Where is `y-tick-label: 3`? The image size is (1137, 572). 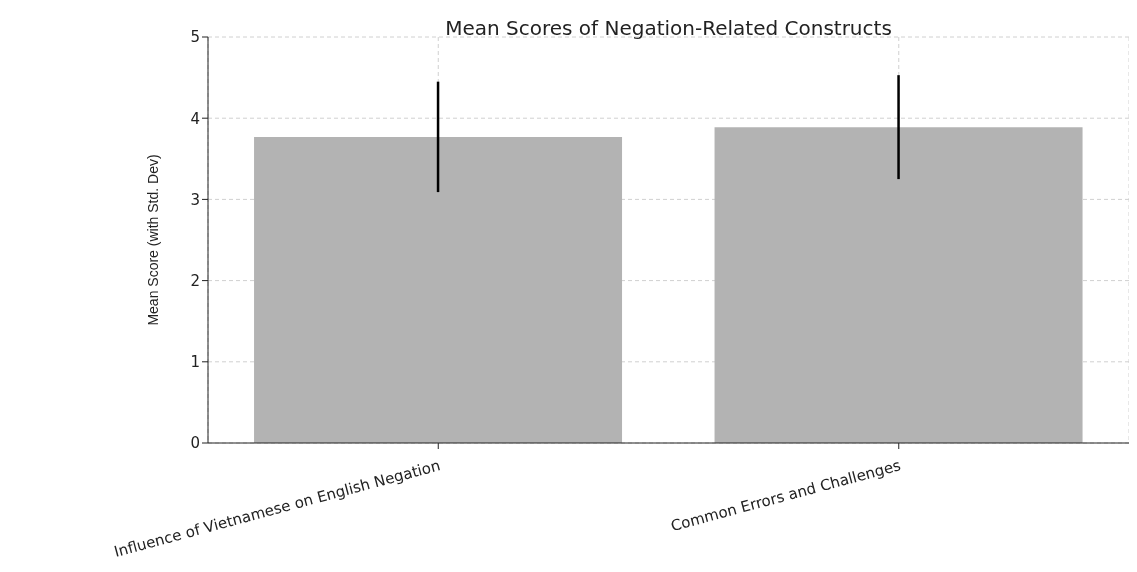
y-tick-label: 3 is located at coordinates (195, 199).